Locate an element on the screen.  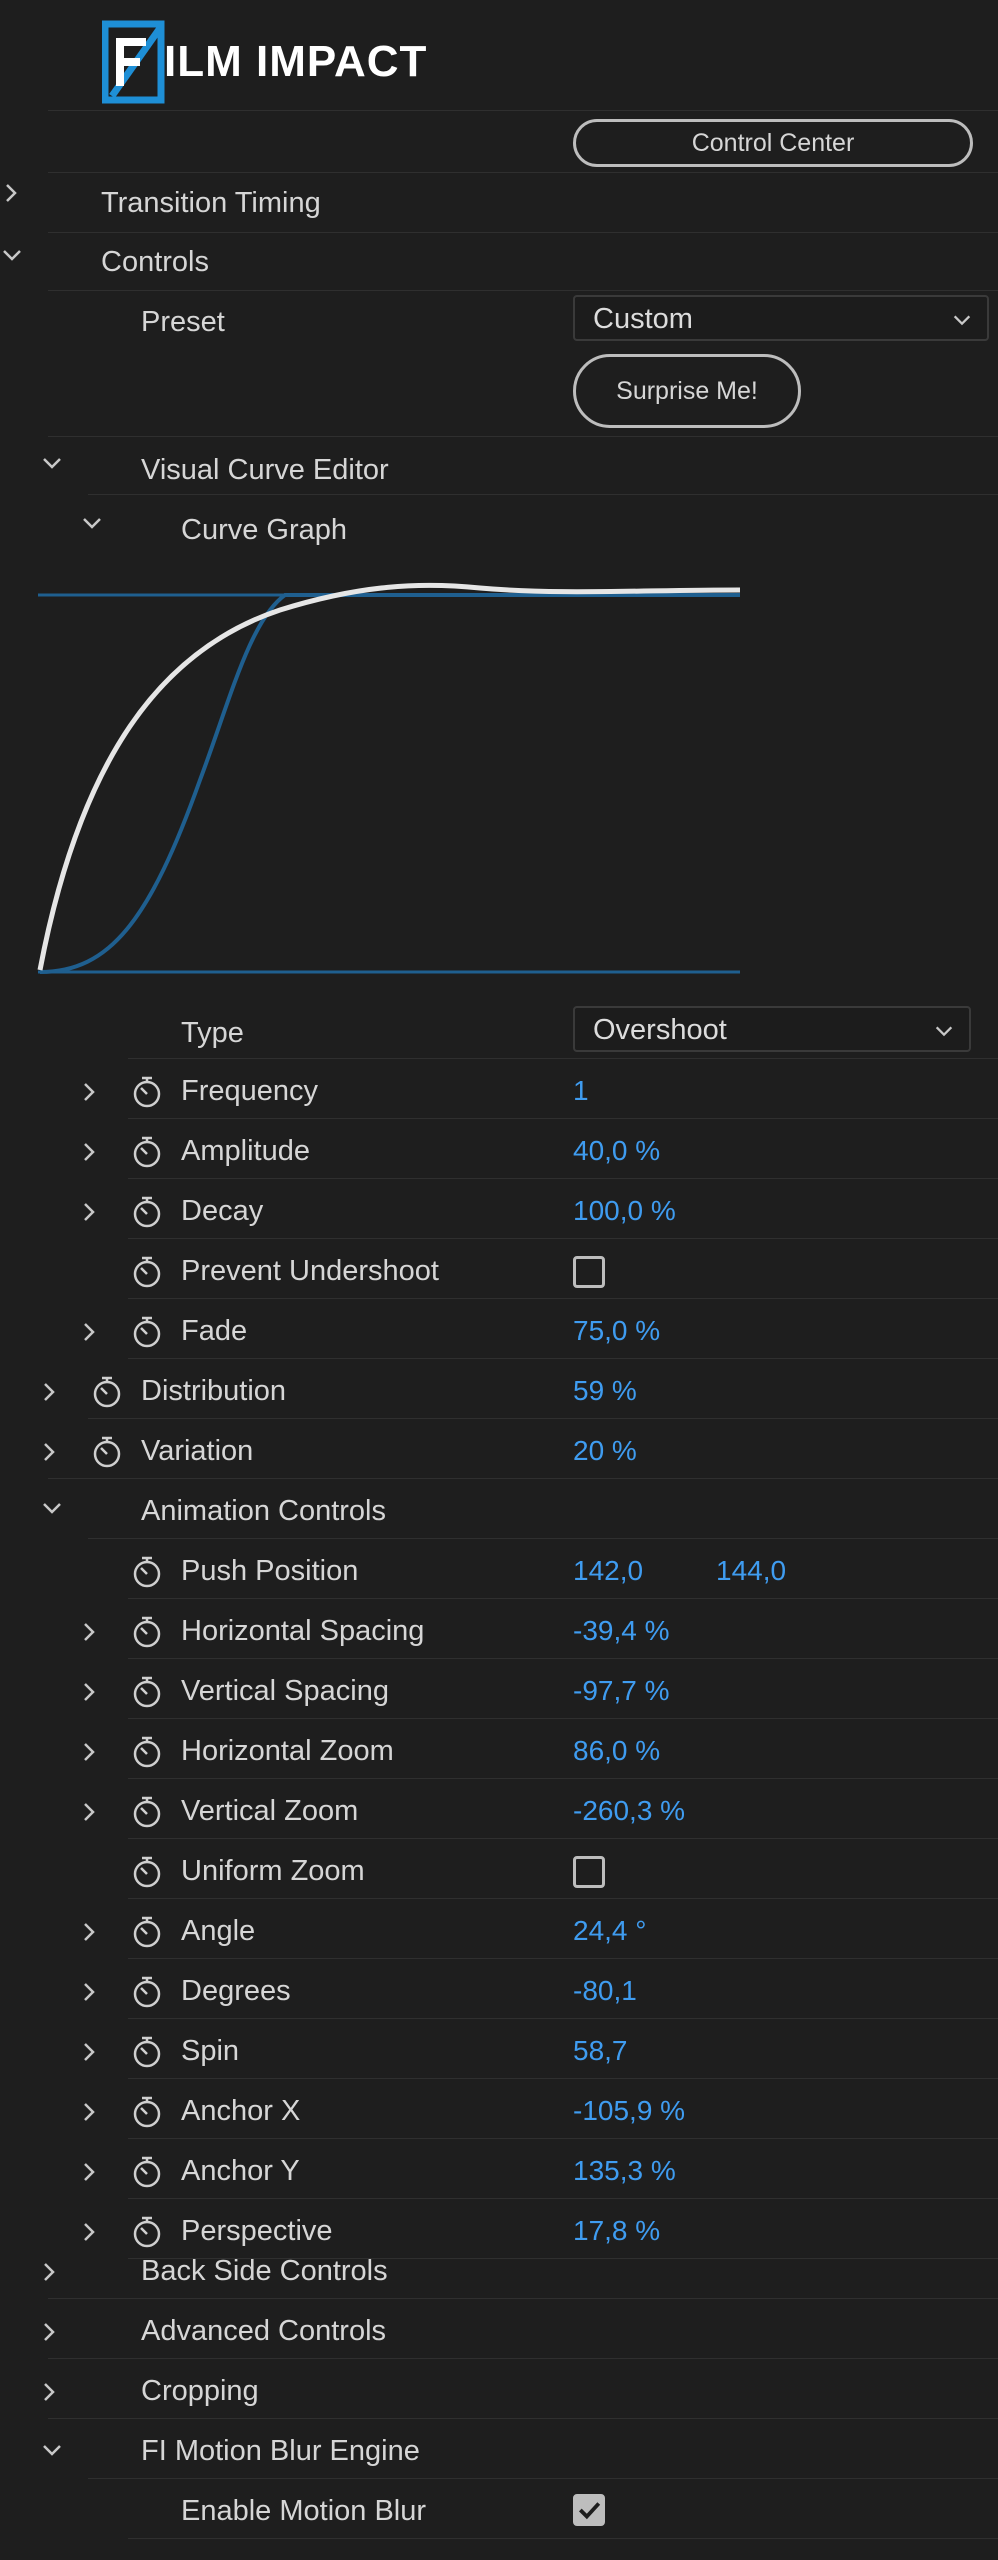
control-center-button: Control Center is located at coordinates (773, 143).